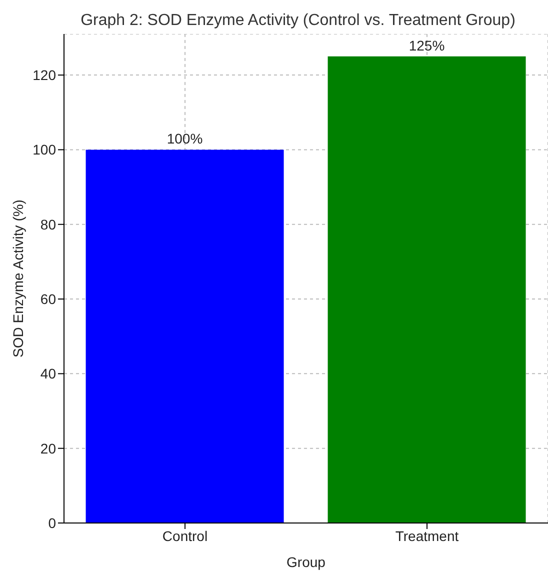 This screenshot has width=548, height=571. Describe the element at coordinates (185, 536) in the screenshot. I see `x-tick-label: Control` at that location.